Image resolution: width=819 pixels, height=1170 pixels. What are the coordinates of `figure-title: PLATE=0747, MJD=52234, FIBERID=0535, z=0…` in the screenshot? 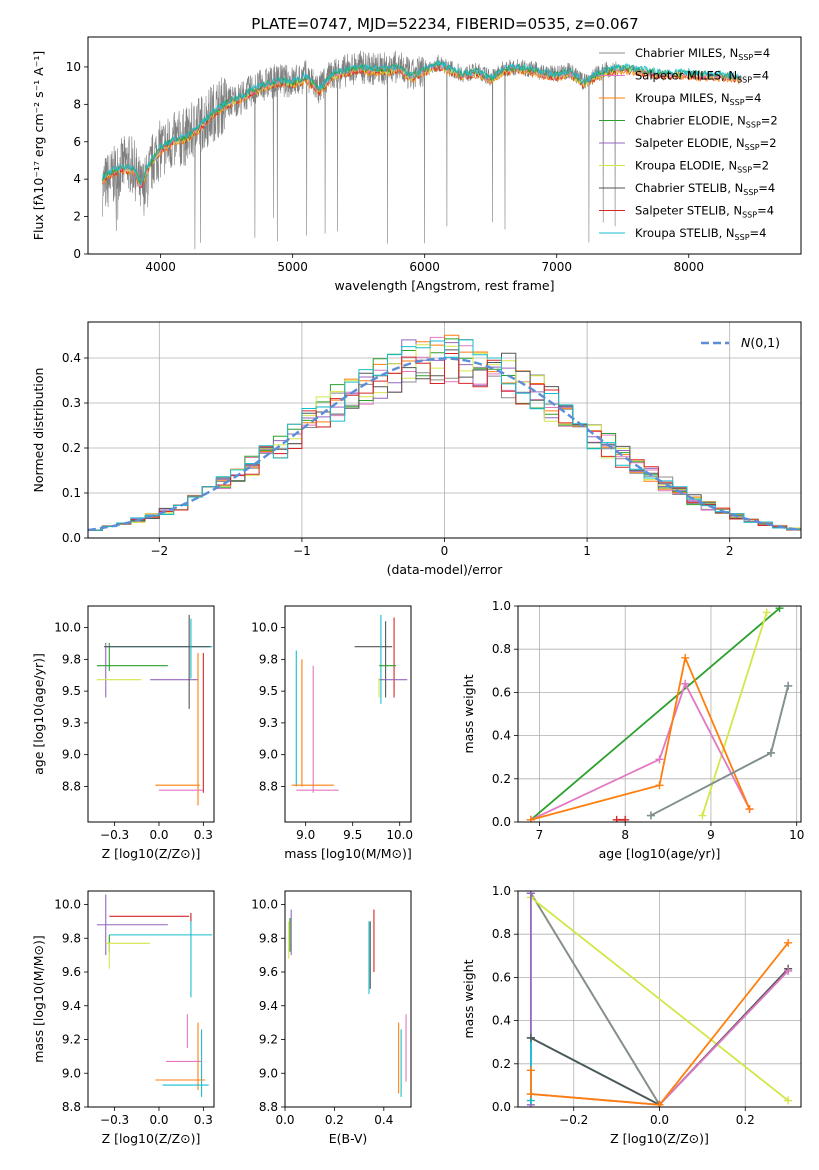 It's located at (444, 24).